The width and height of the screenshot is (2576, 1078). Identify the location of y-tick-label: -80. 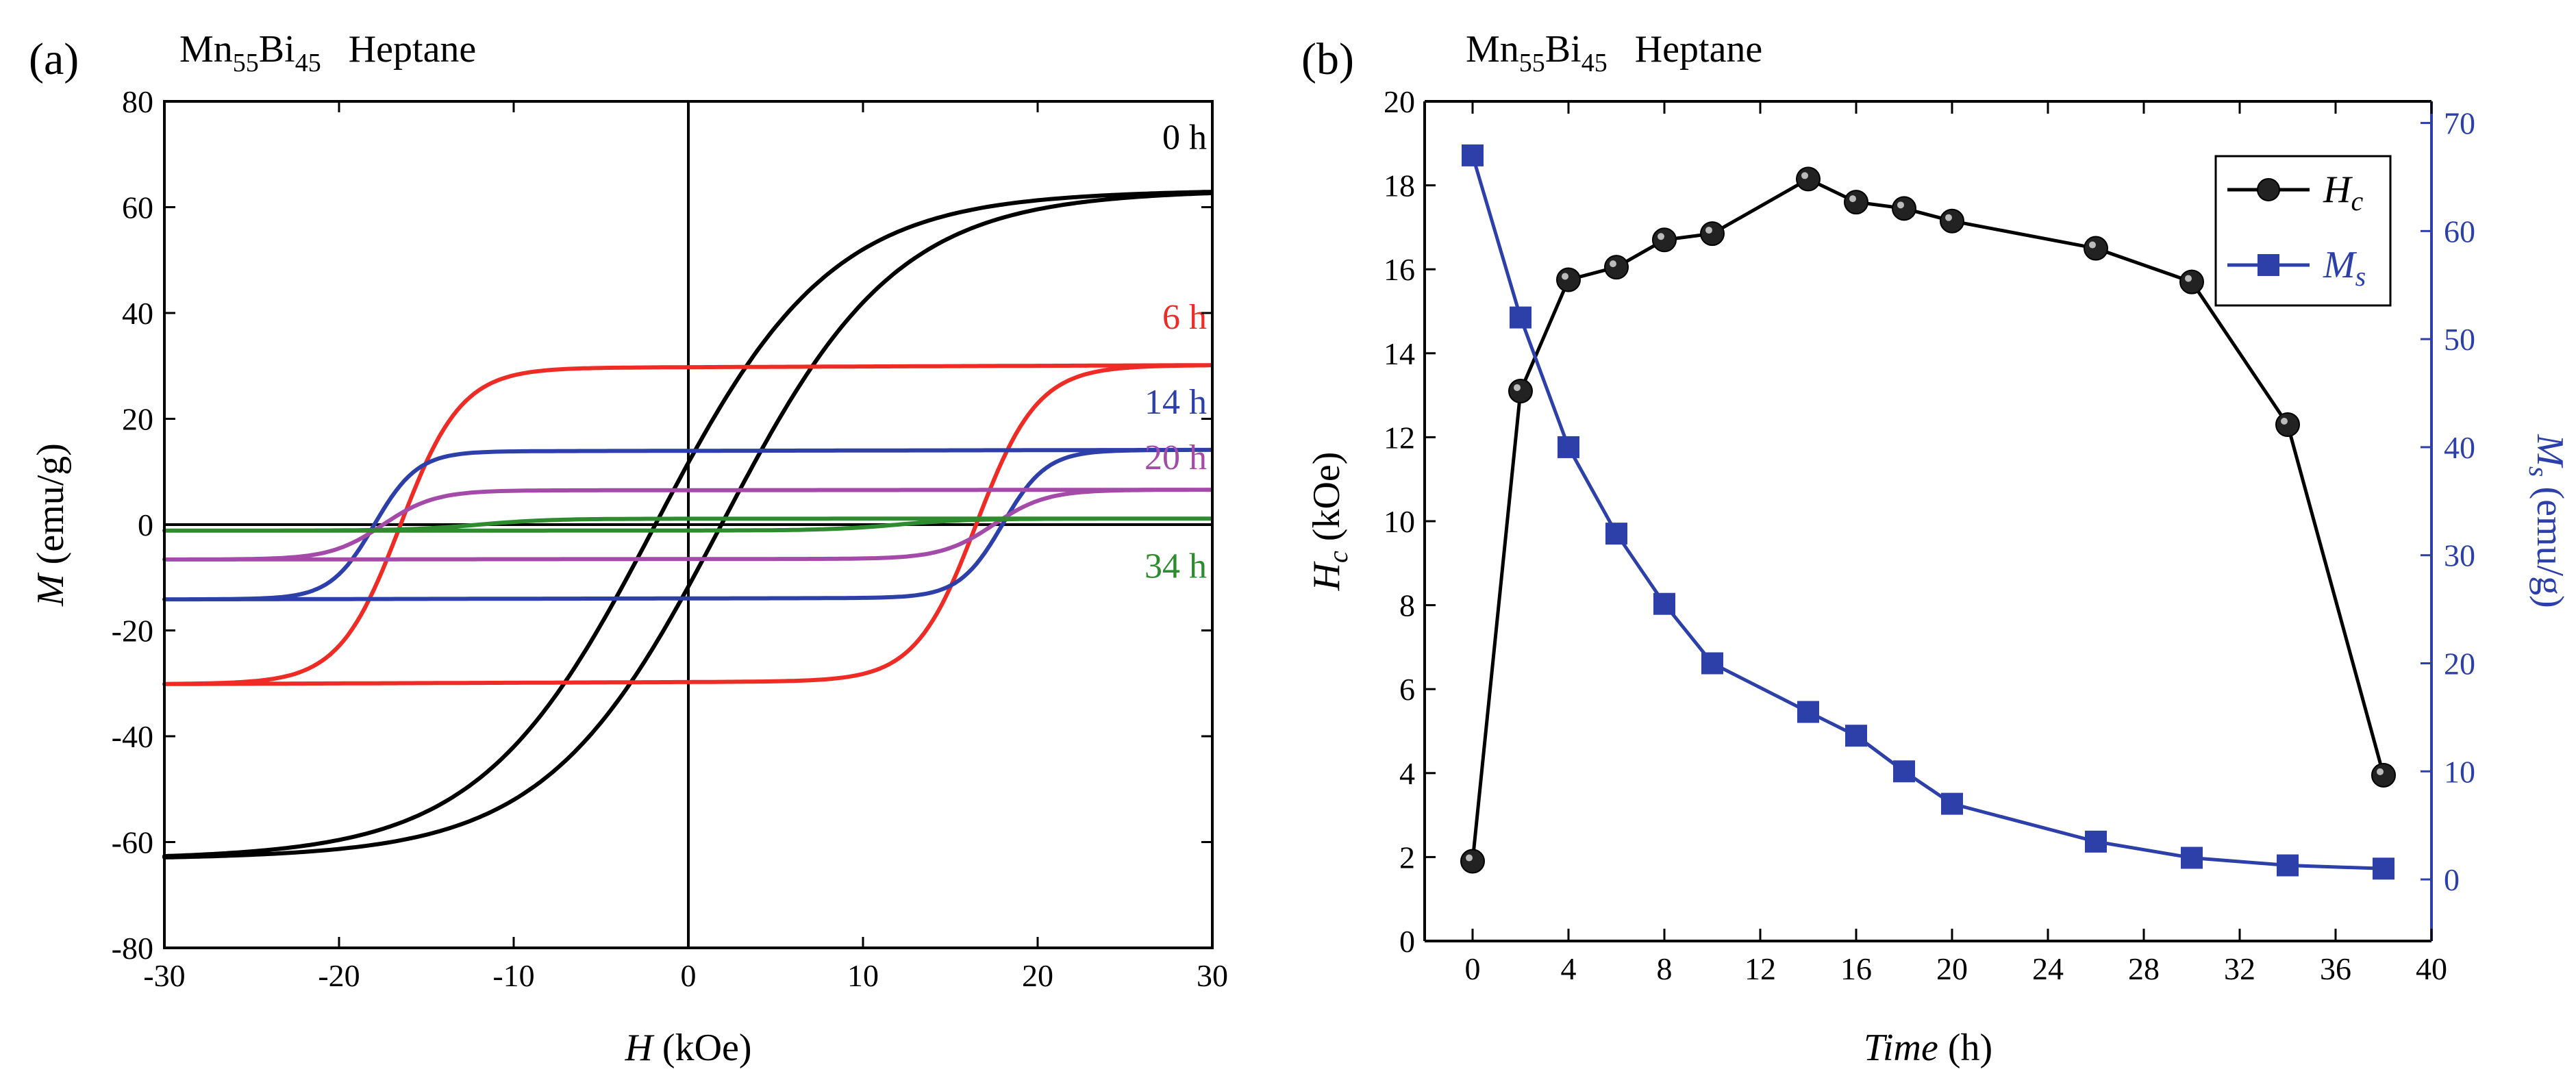
(132, 948).